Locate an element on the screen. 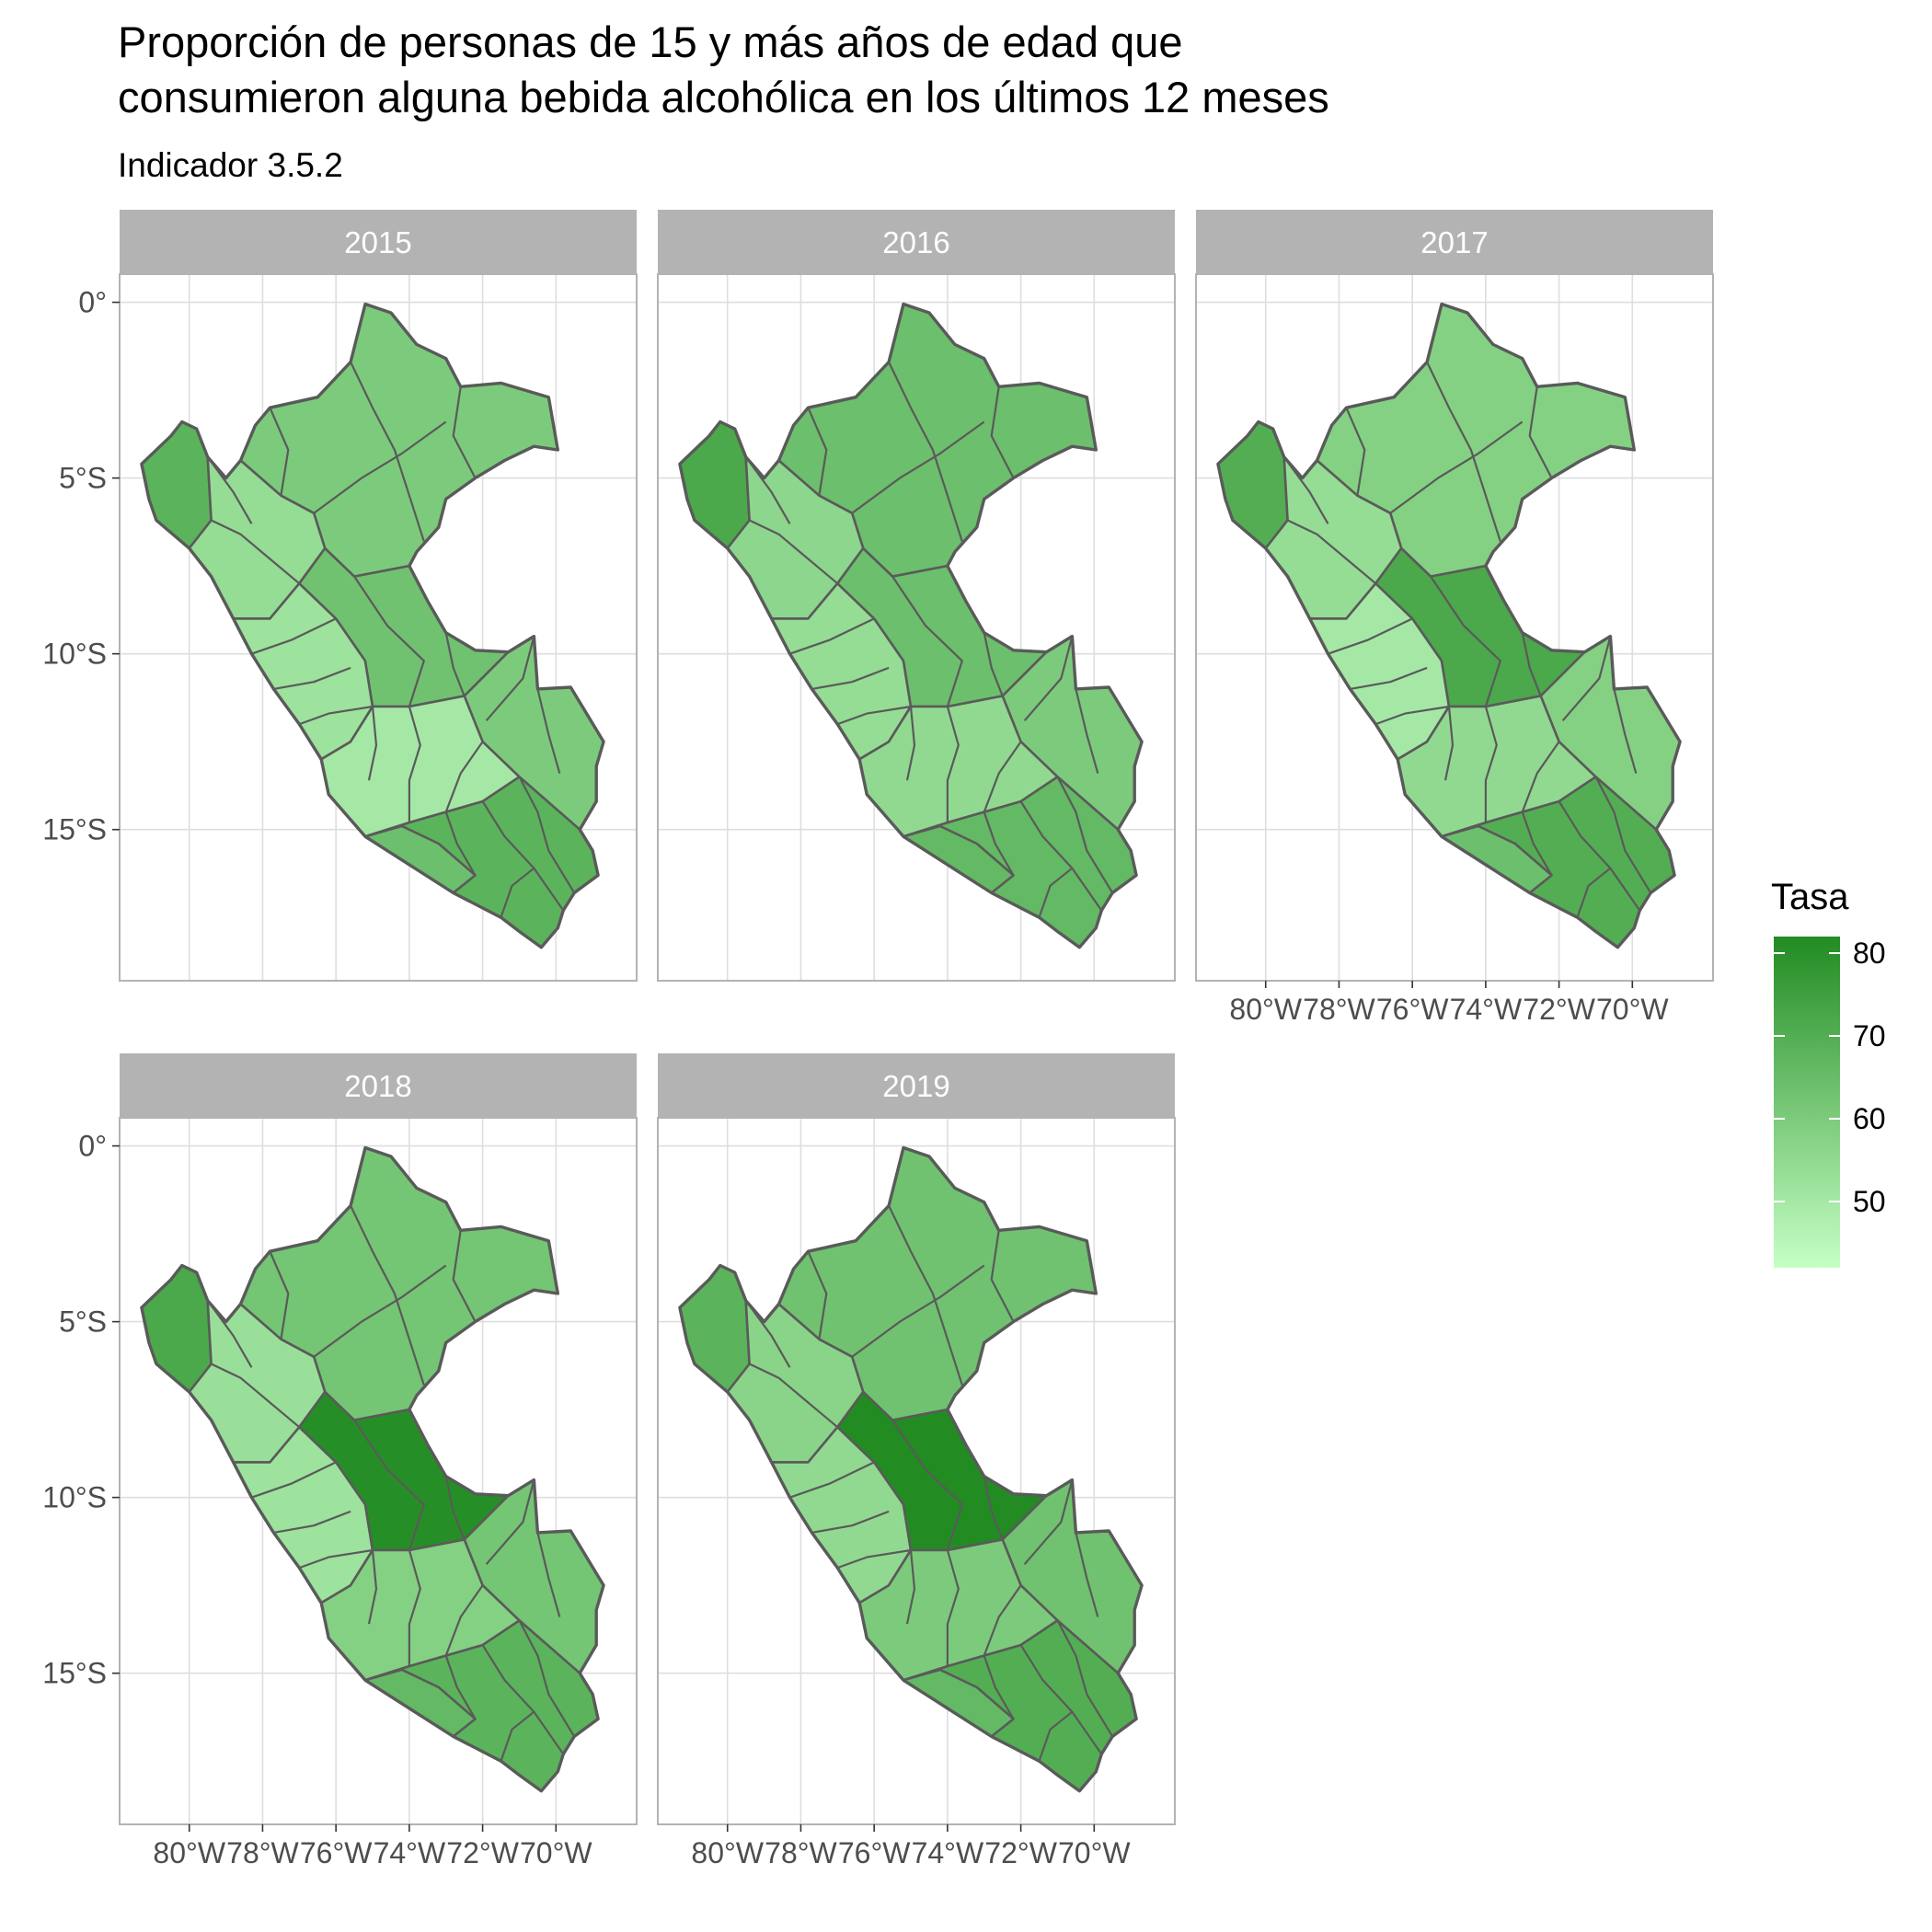 The width and height of the screenshot is (1932, 1932). legend-label: 80 is located at coordinates (1869, 953).